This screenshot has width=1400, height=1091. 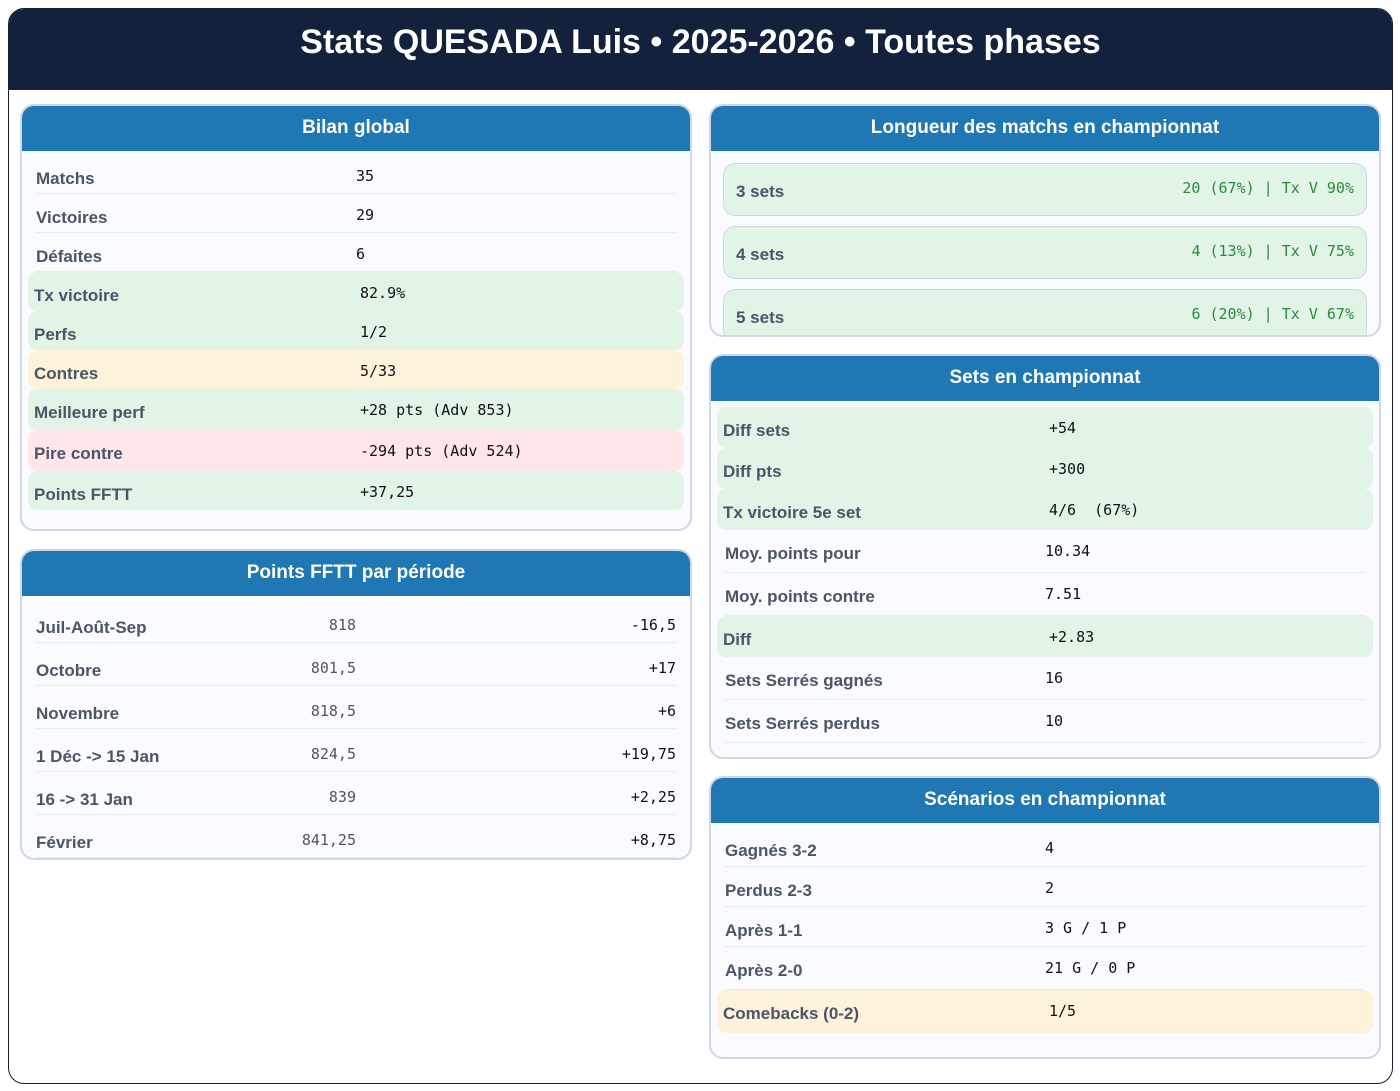 I want to click on stat-value: 1/5, so click(x=1063, y=1011).